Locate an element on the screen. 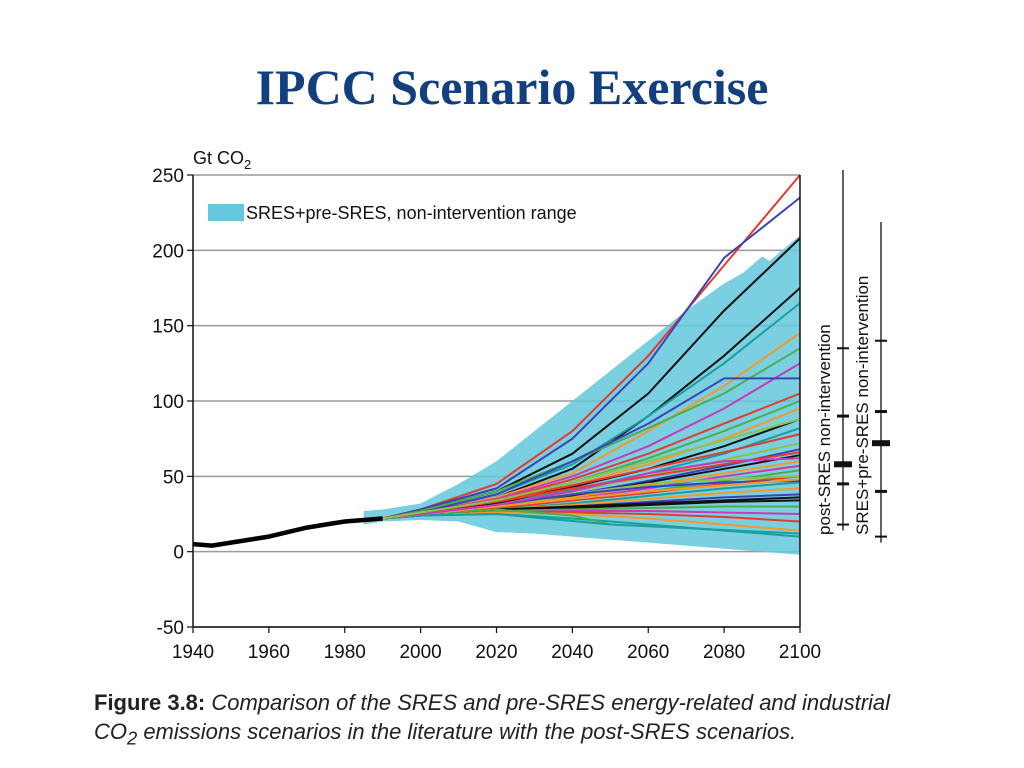  y-tick-label: 0 is located at coordinates (178, 553).